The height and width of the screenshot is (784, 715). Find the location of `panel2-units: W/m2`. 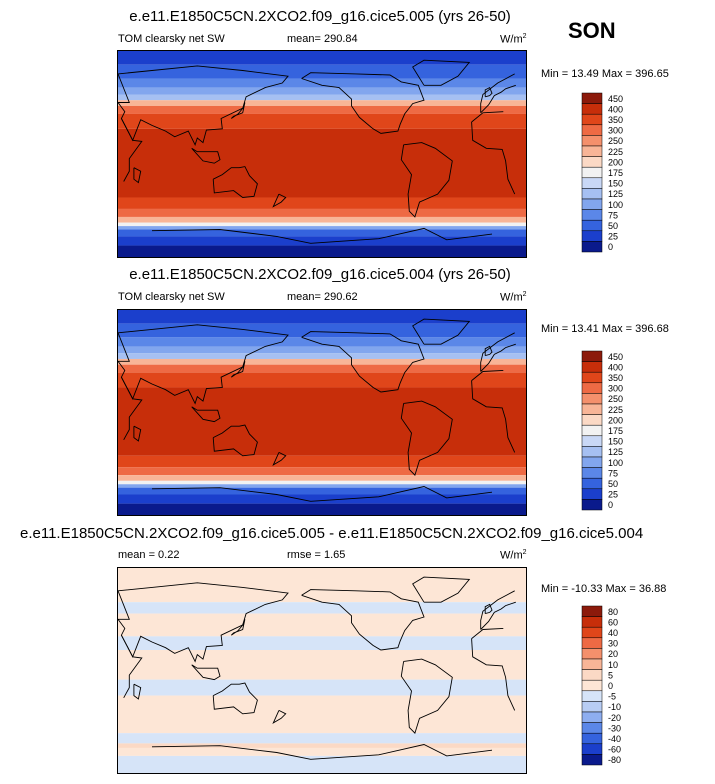

panel2-units: W/m2 is located at coordinates (513, 297).